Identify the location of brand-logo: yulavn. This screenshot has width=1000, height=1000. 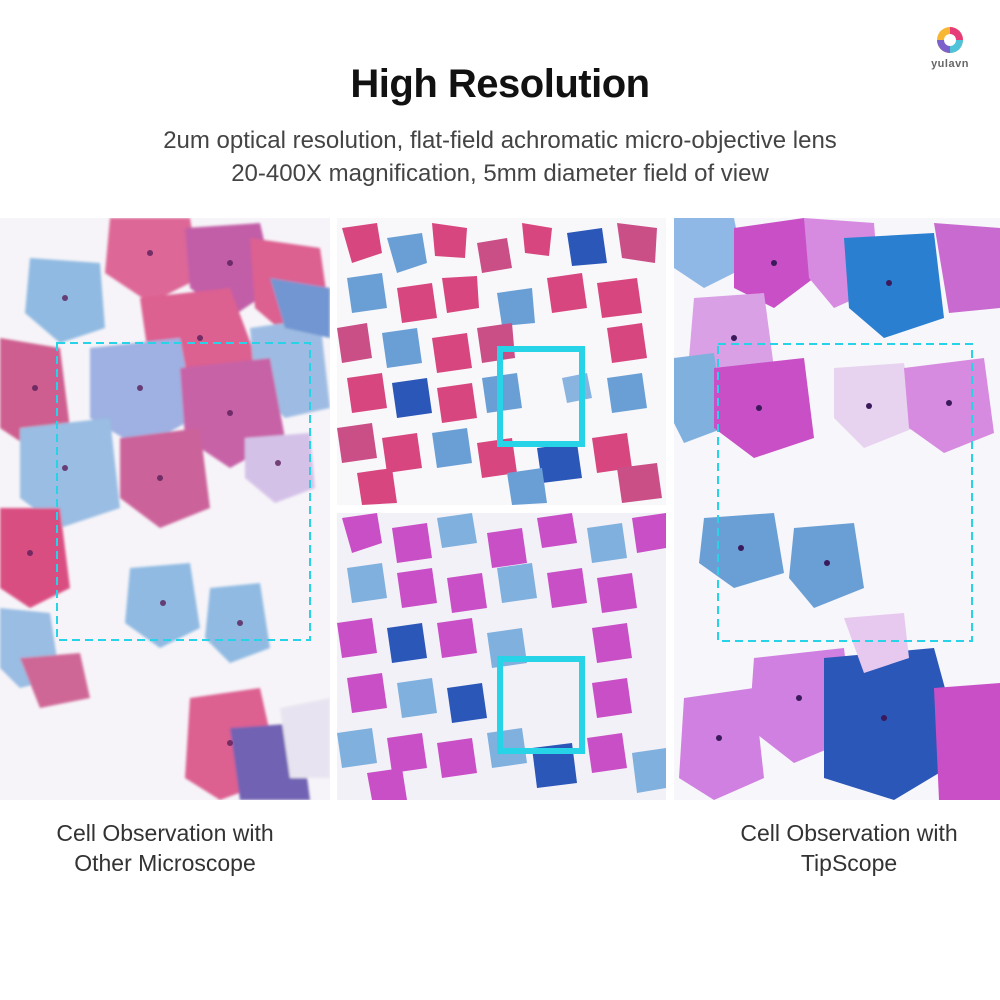
(950, 51).